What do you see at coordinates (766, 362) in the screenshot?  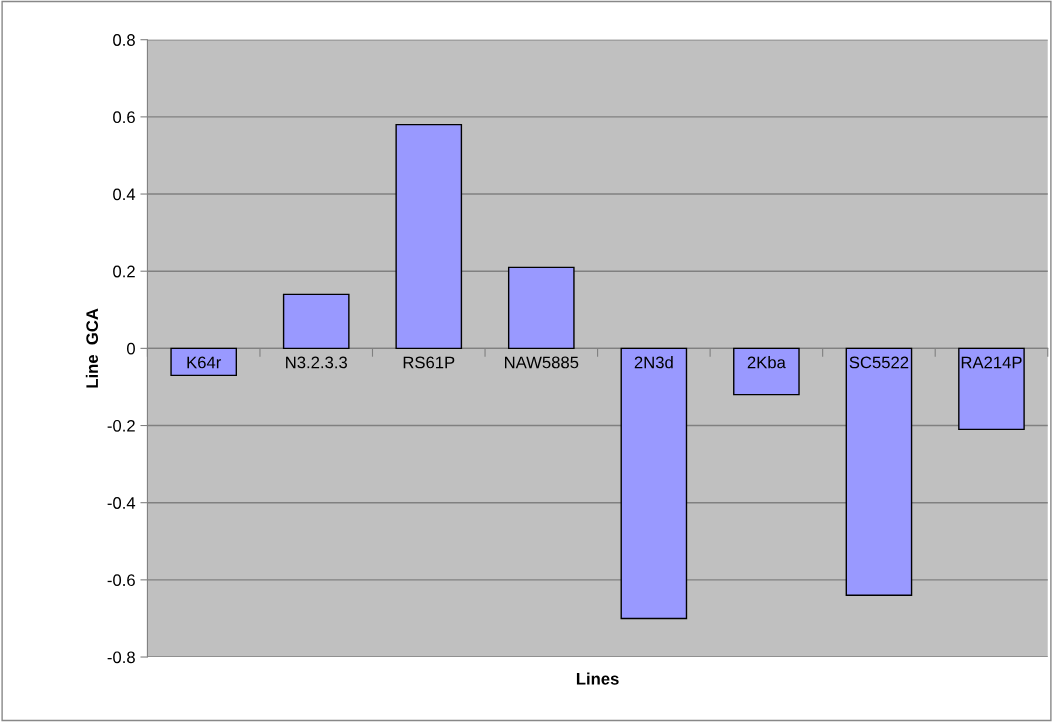 I see `x-tick-label: 2Kba` at bounding box center [766, 362].